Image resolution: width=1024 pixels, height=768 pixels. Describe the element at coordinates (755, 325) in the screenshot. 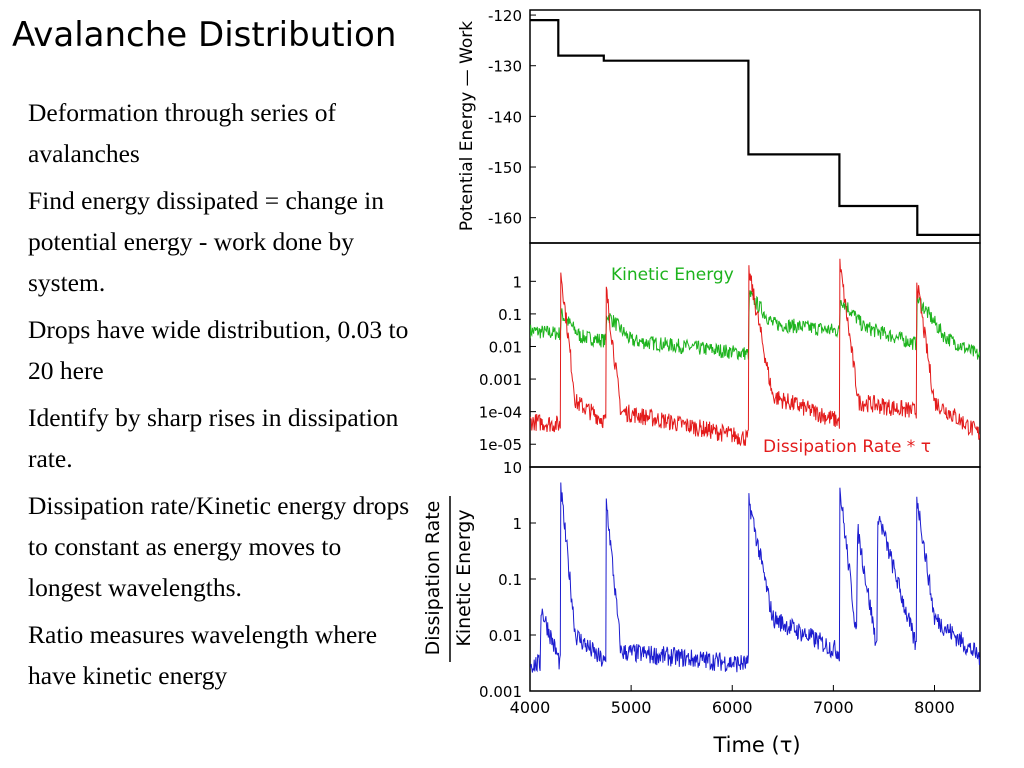

I see `kinetic-energy-line` at that location.